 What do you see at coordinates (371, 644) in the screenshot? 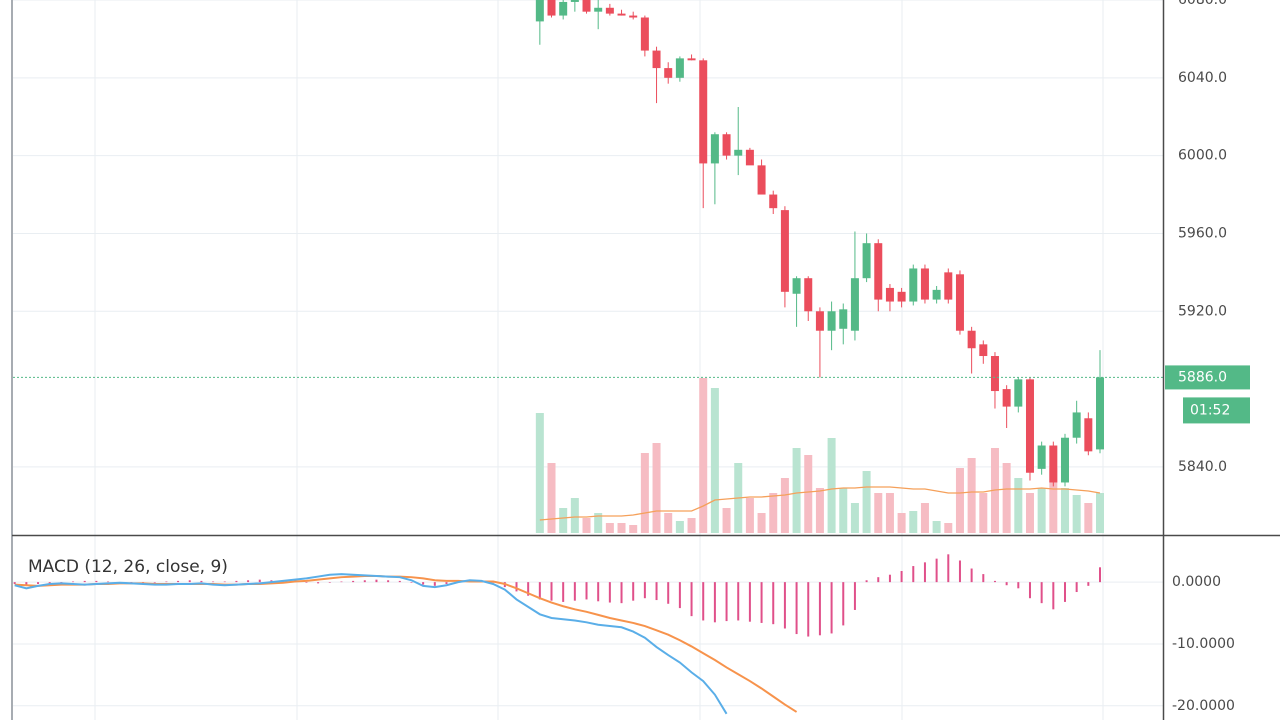
I see `macd-line` at bounding box center [371, 644].